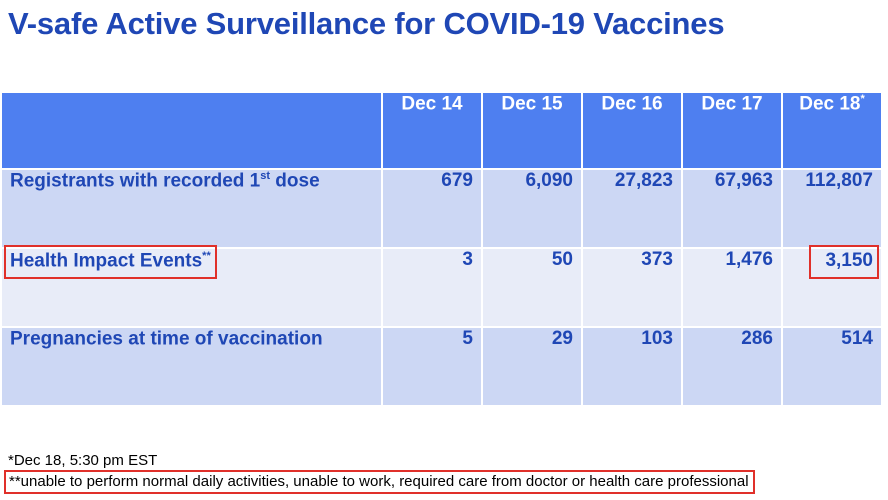  What do you see at coordinates (732, 130) in the screenshot?
I see `column-header: Dec 17` at bounding box center [732, 130].